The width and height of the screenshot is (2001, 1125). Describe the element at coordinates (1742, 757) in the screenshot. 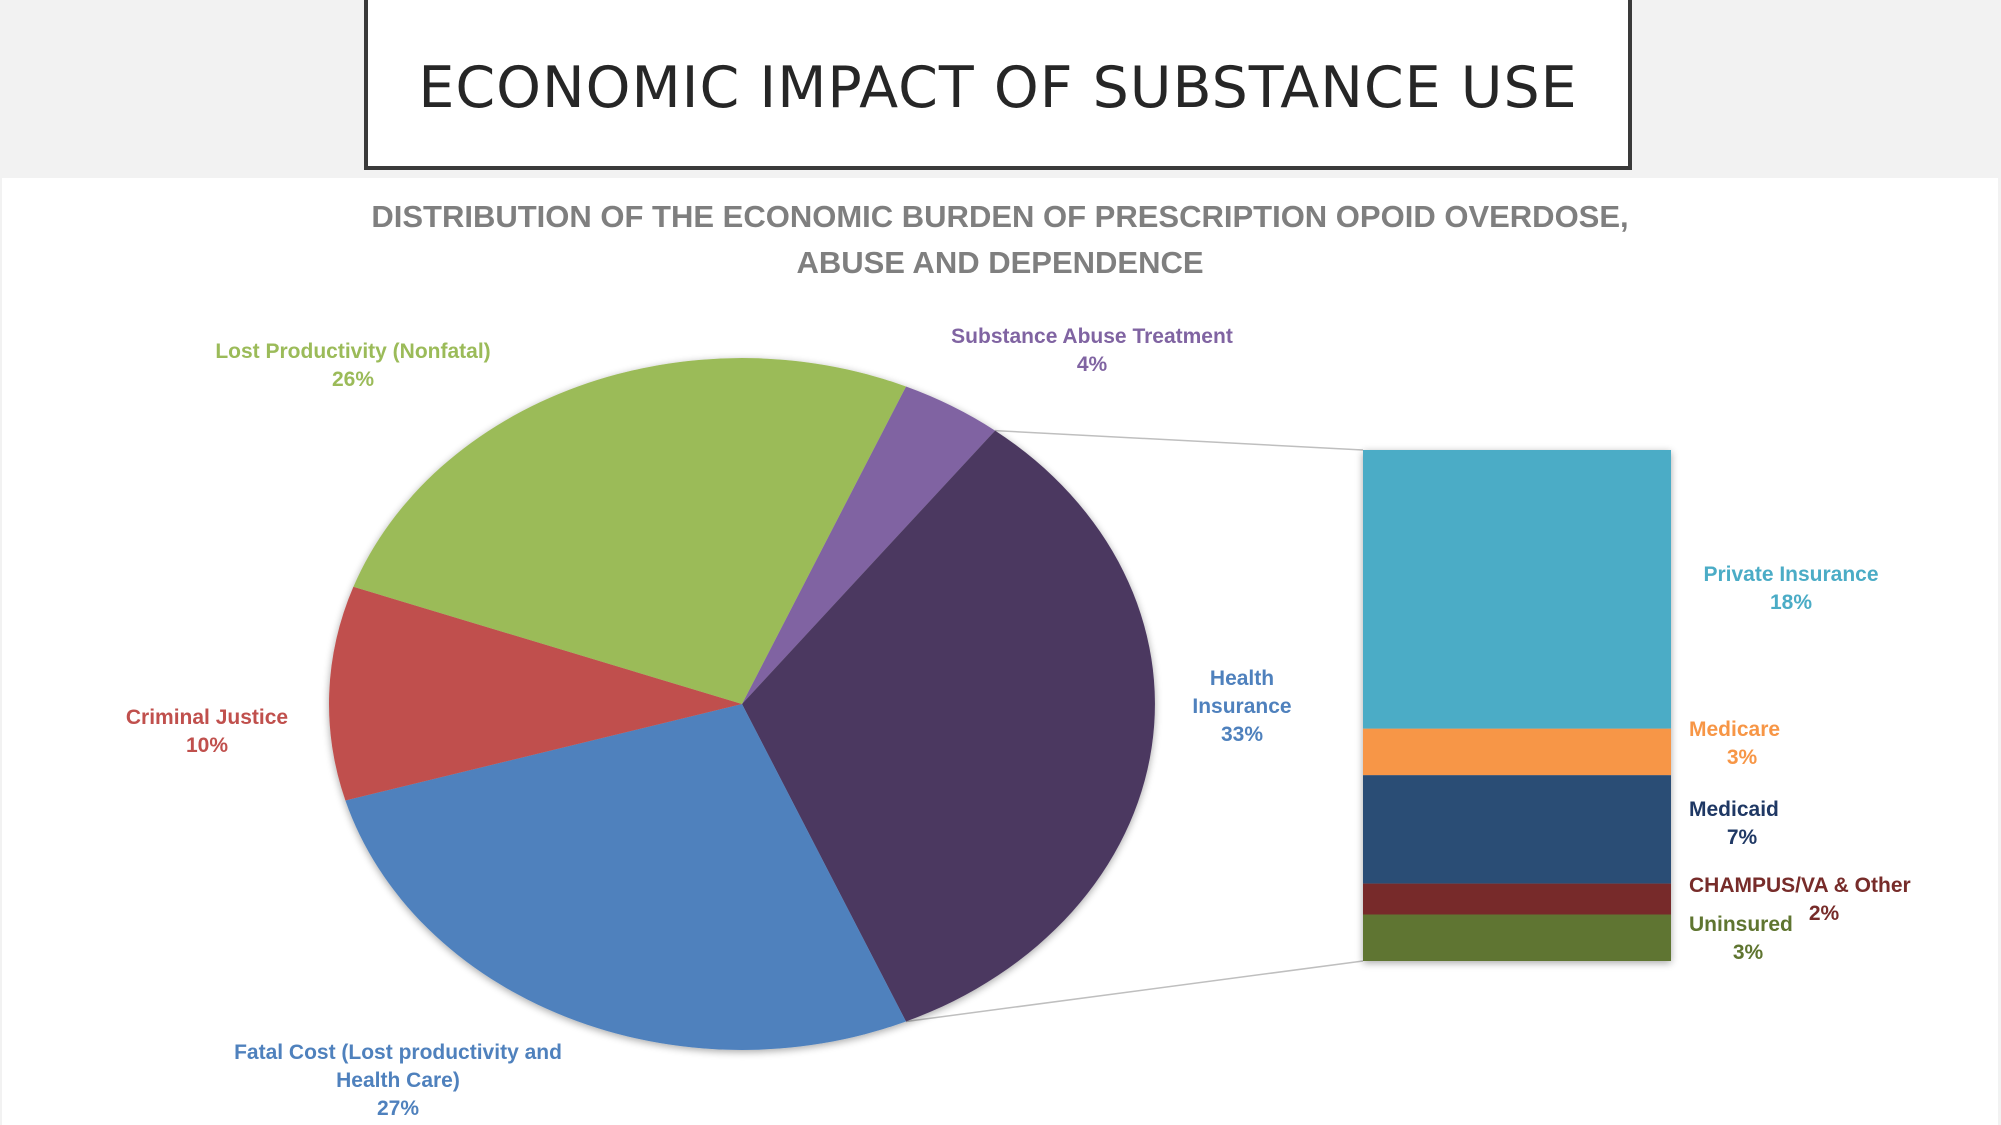

I see `bar-value-medicare: 3%` at that location.